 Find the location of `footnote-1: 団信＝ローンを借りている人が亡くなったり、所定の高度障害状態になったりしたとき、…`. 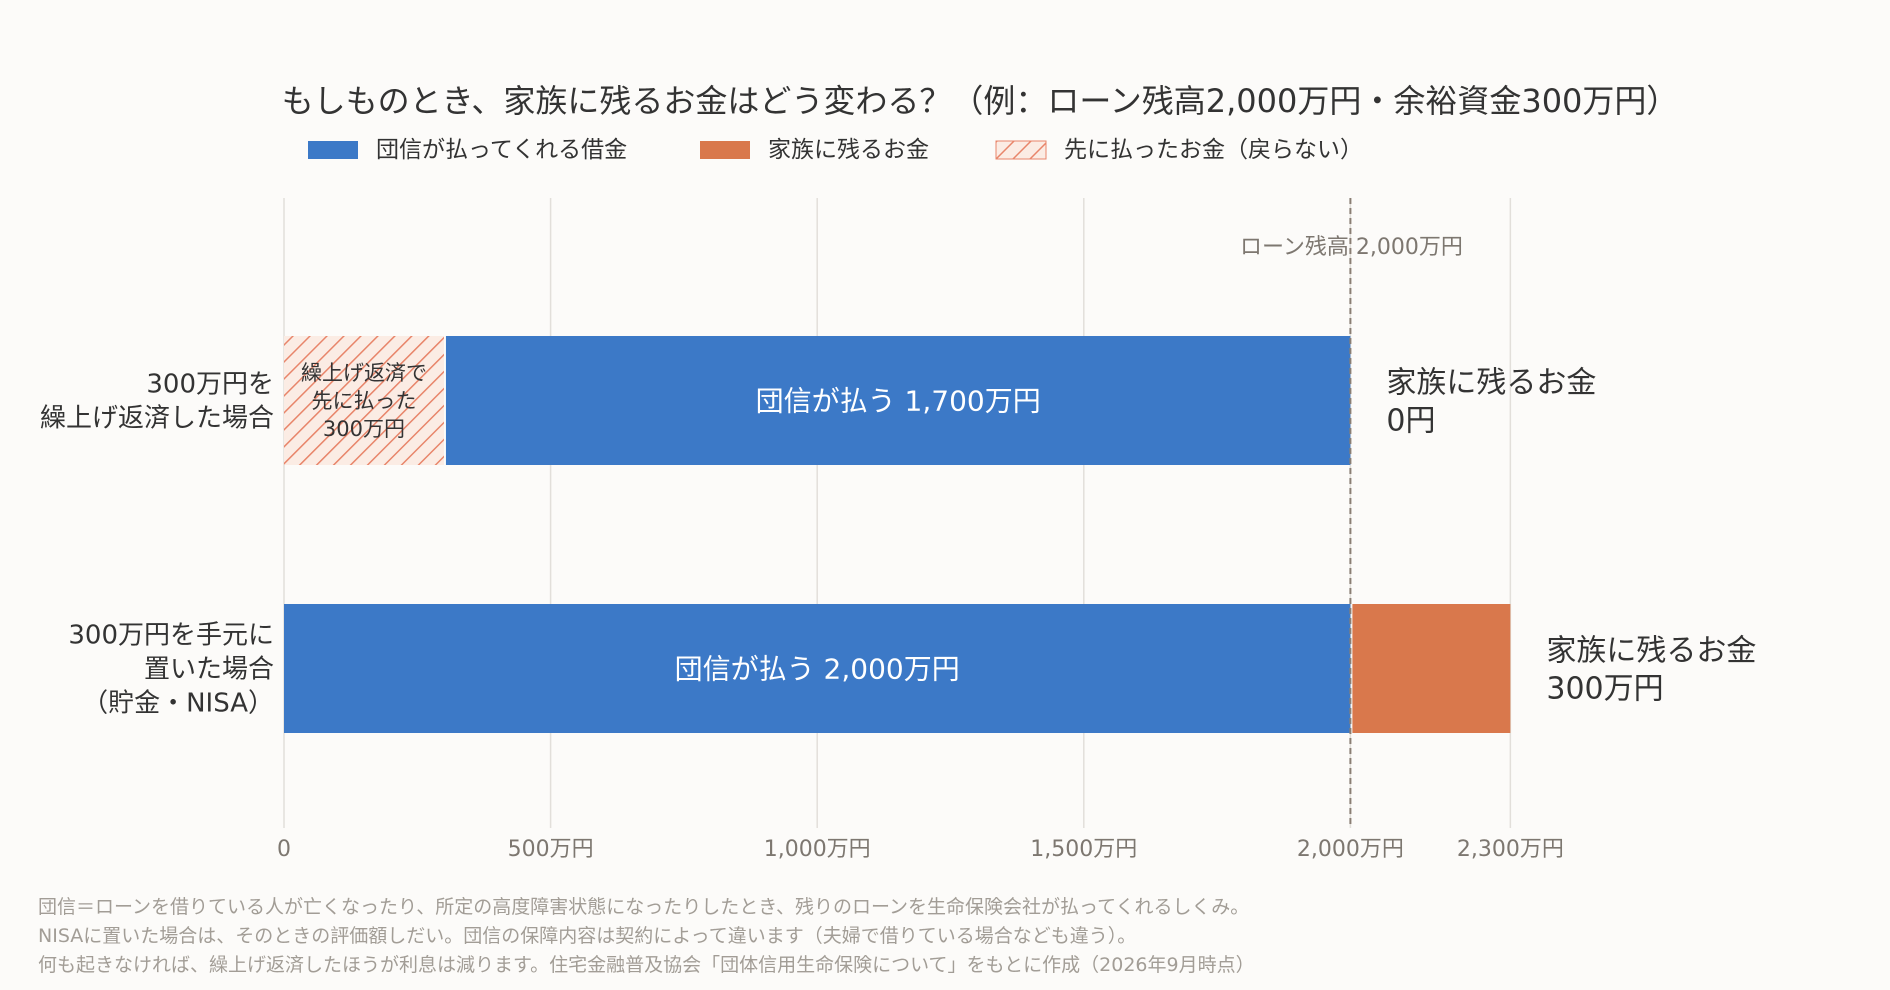

footnote-1: 団信＝ローンを借りている人が亡くなったり、所定の高度障害状態になったりしたとき、… is located at coordinates (644, 907).